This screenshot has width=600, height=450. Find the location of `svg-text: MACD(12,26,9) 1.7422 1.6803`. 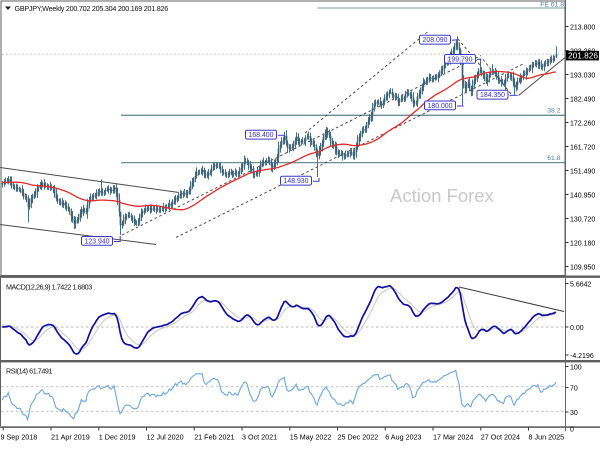

svg-text: MACD(12,26,9) 1.7422 1.6803 is located at coordinates (49, 286).